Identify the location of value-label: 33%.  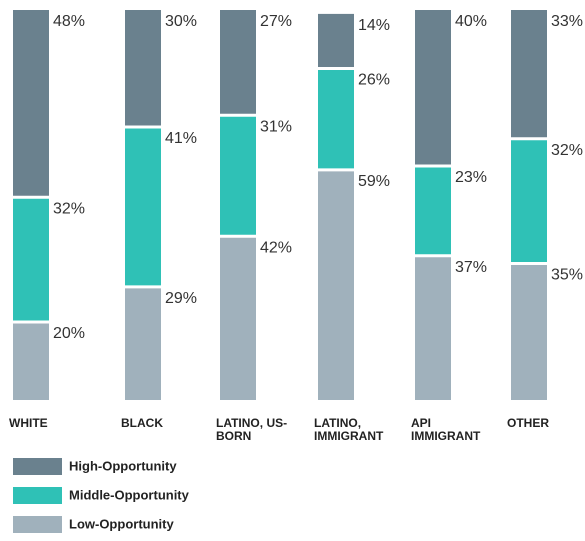
(567, 21).